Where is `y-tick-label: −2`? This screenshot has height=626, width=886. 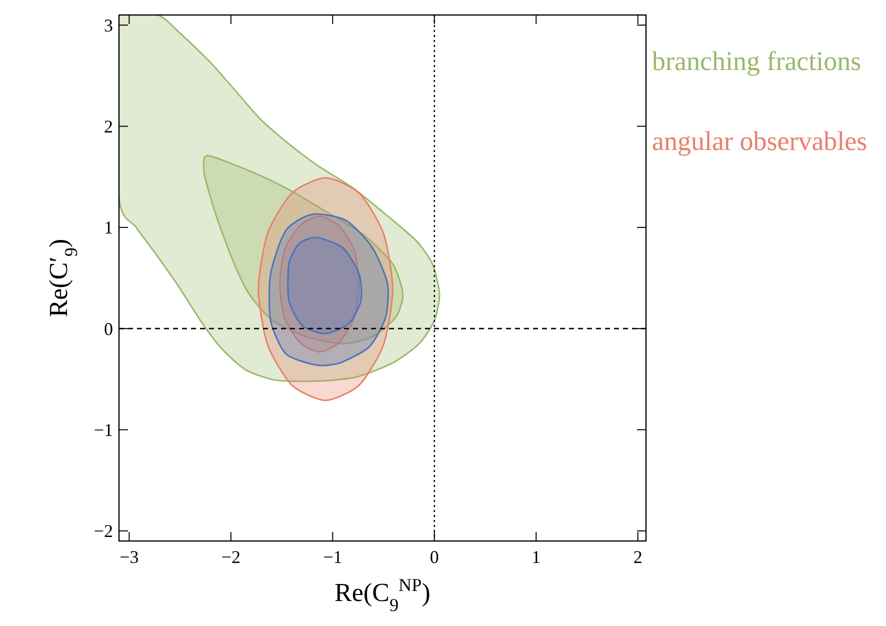
y-tick-label: −2 is located at coordinates (103, 531).